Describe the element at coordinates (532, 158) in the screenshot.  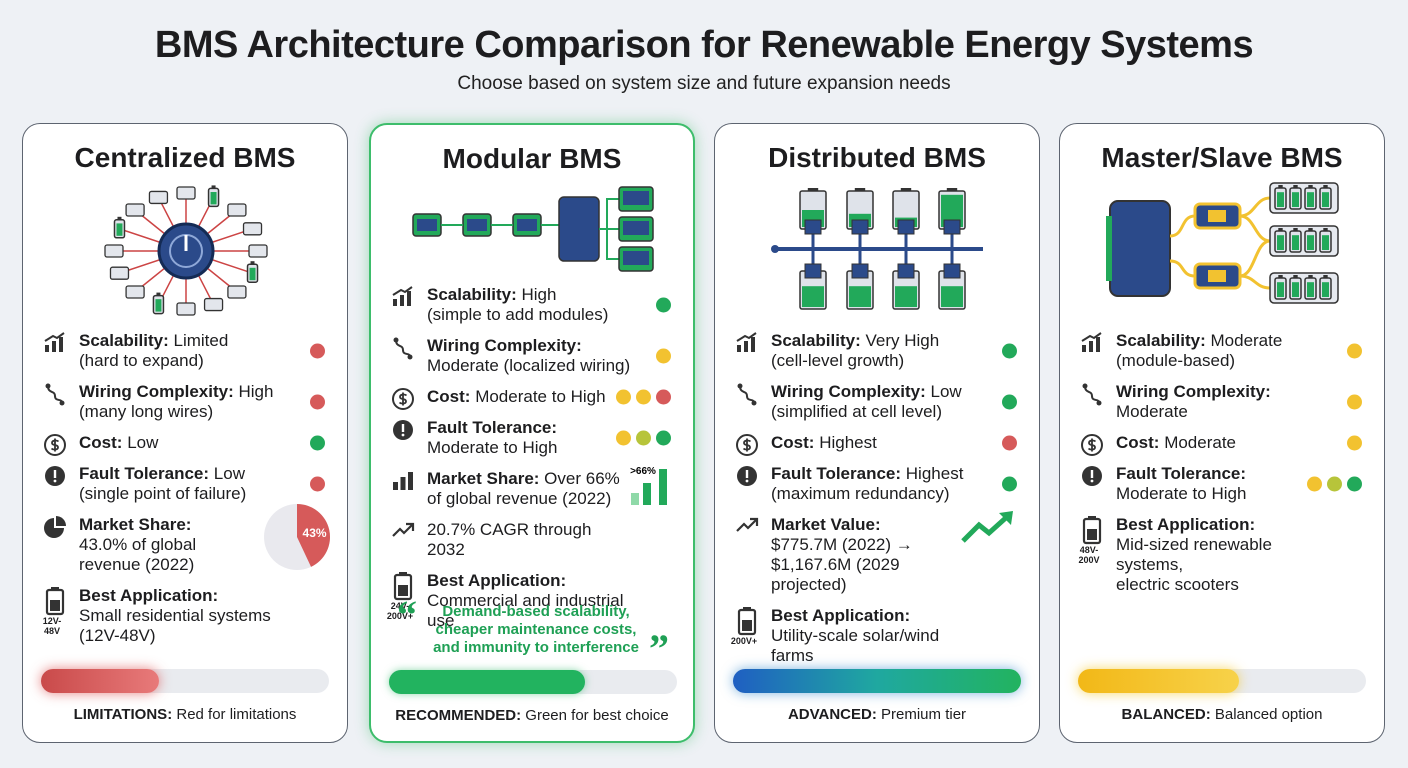
I see `card-title: Modular BMS` at that location.